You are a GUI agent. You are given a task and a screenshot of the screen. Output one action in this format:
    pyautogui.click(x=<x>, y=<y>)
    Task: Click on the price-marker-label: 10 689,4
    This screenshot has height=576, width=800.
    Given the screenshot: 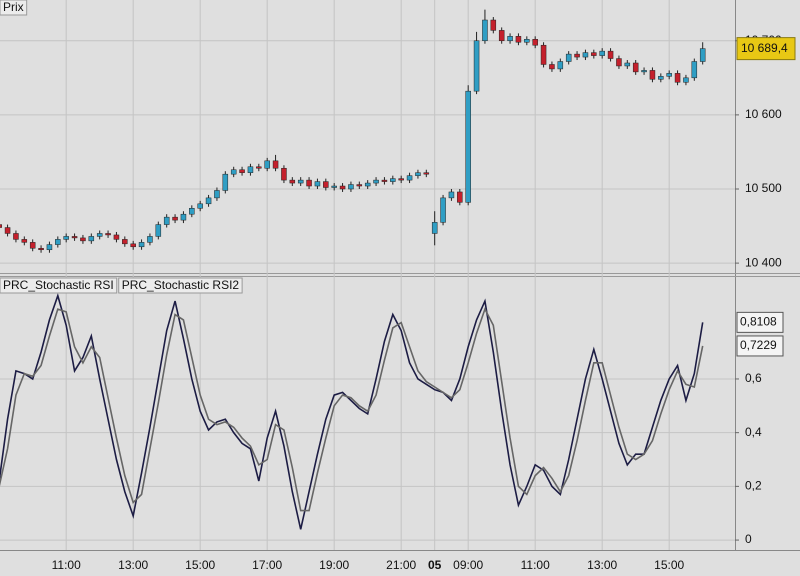 What is the action you would take?
    pyautogui.click(x=764, y=48)
    